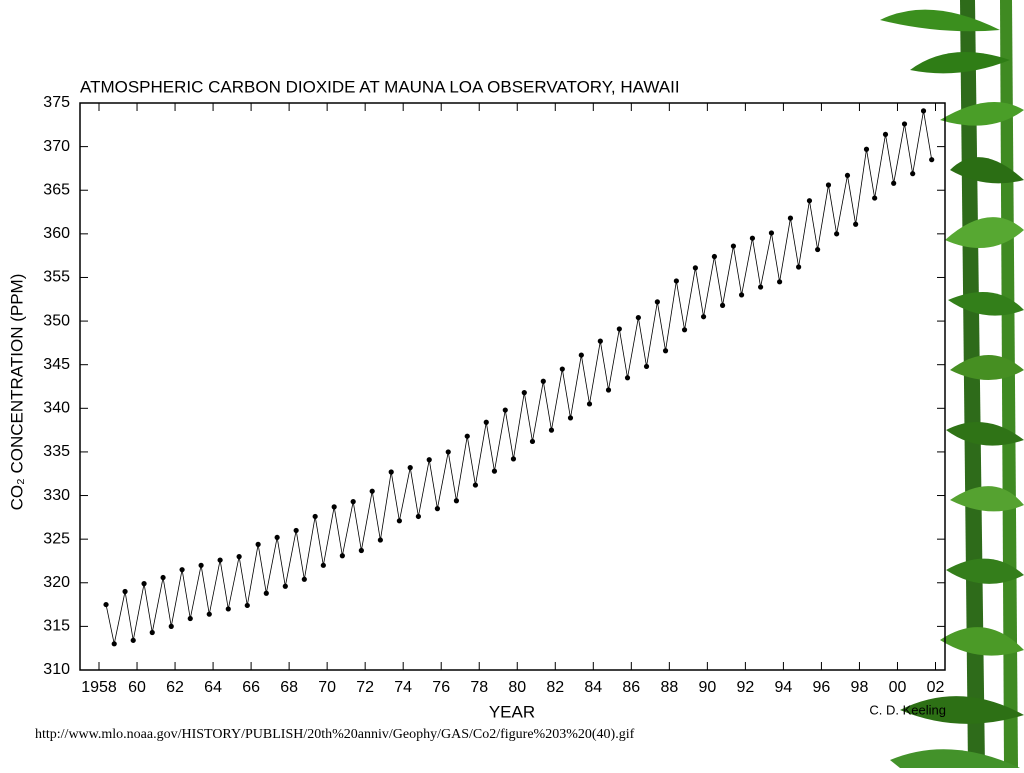 Image resolution: width=1024 pixels, height=773 pixels. I want to click on x-axis-title: YEAR, so click(512, 711).